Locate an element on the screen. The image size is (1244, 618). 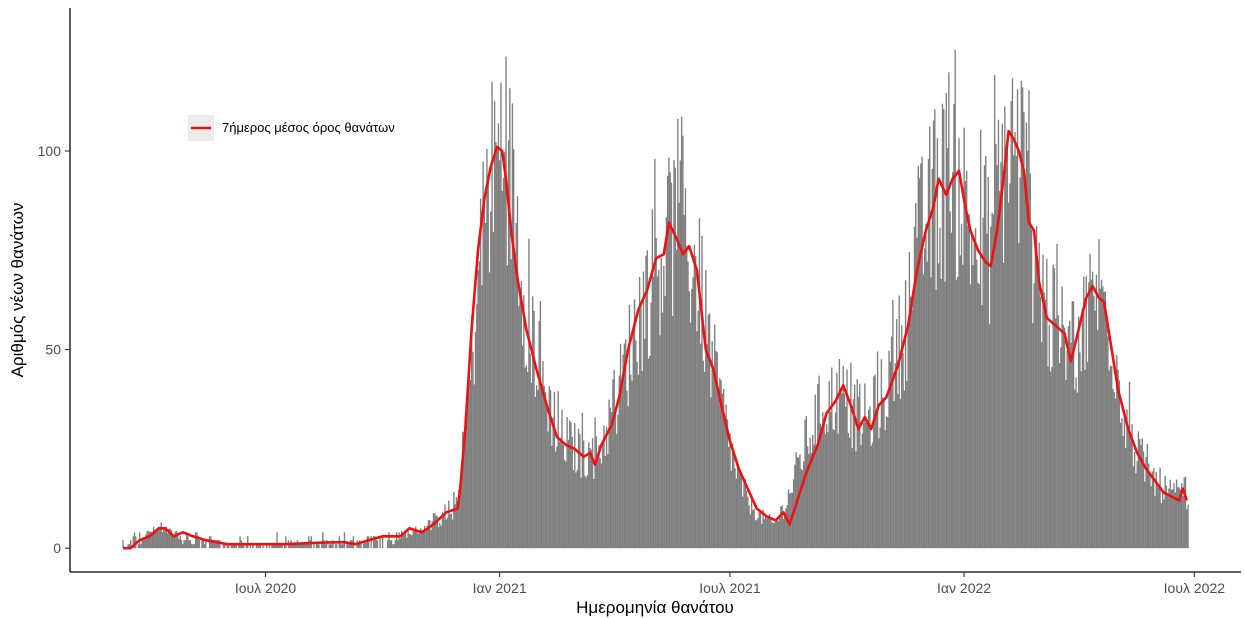
x-tick-label: Ιαν 2022 is located at coordinates (964, 588).